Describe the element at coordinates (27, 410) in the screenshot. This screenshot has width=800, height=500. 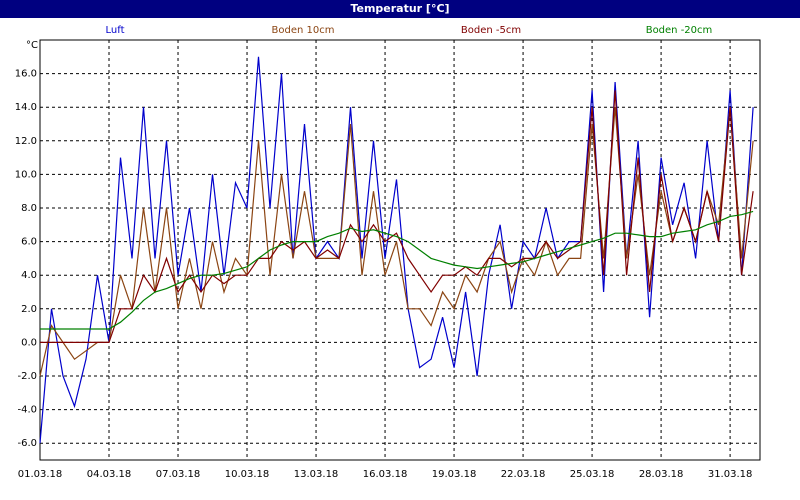
I see `y-tick-label: -4.0` at that location.